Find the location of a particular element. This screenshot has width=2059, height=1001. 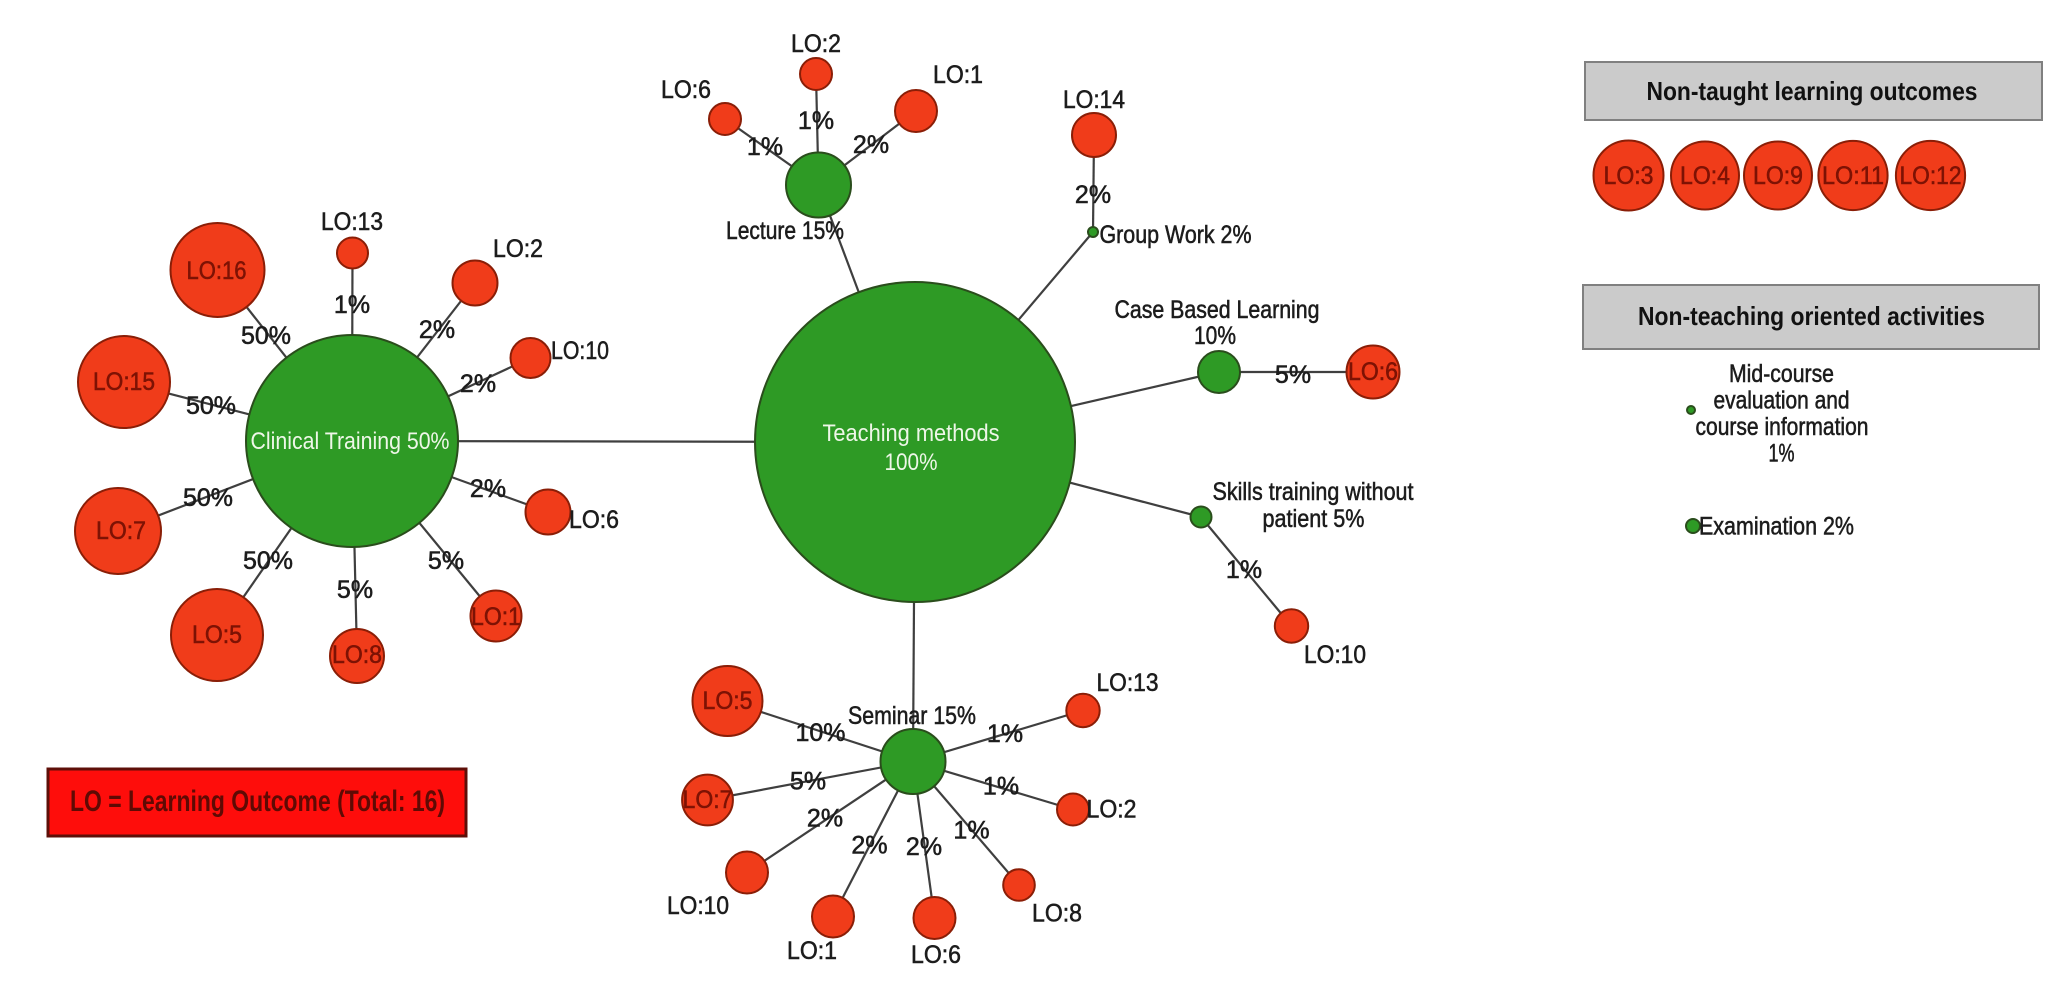

svg-text: LO:3 is located at coordinates (1629, 176).